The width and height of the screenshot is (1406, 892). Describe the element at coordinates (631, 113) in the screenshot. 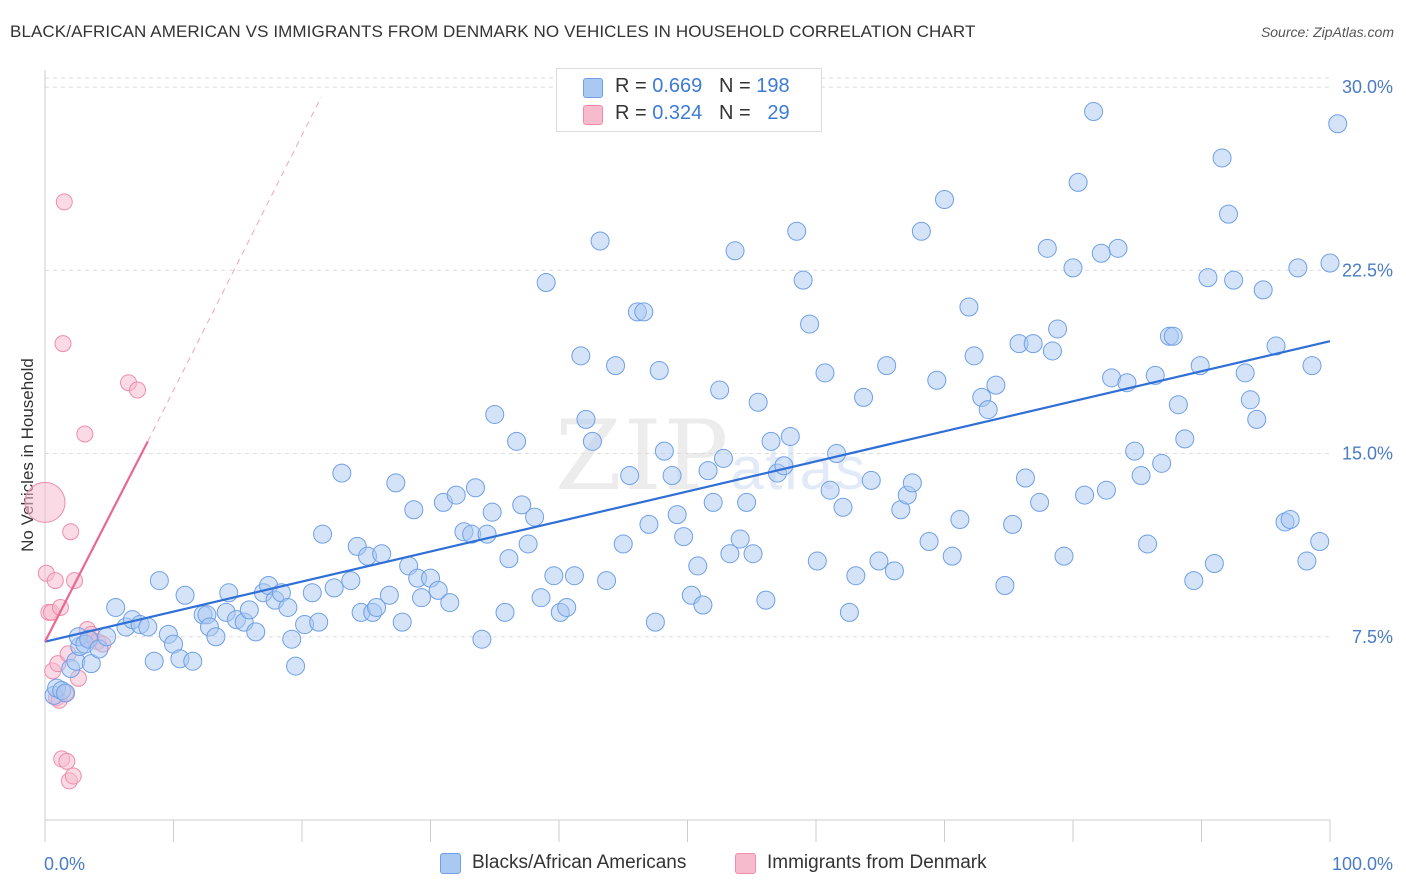

I see `pink-r-label: R =` at that location.